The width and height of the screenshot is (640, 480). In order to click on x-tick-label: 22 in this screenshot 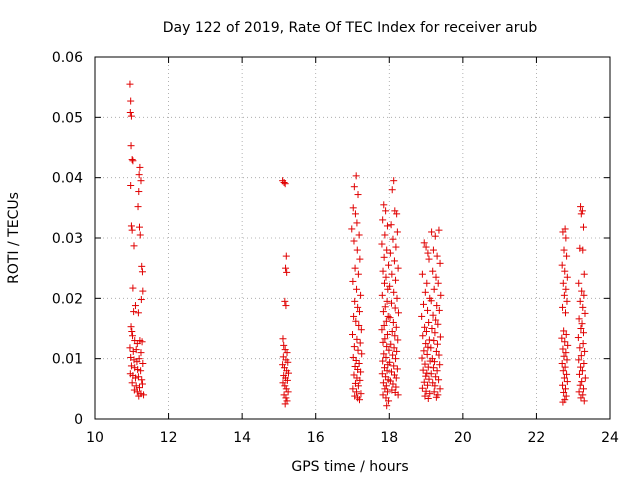, I will do `click(537, 438)`.